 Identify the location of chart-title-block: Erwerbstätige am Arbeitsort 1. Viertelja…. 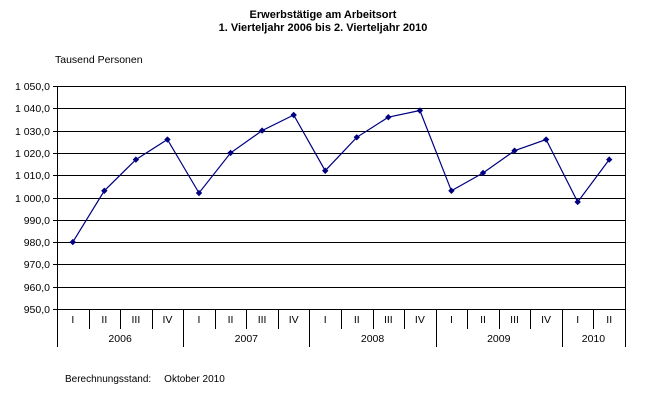
(323, 22).